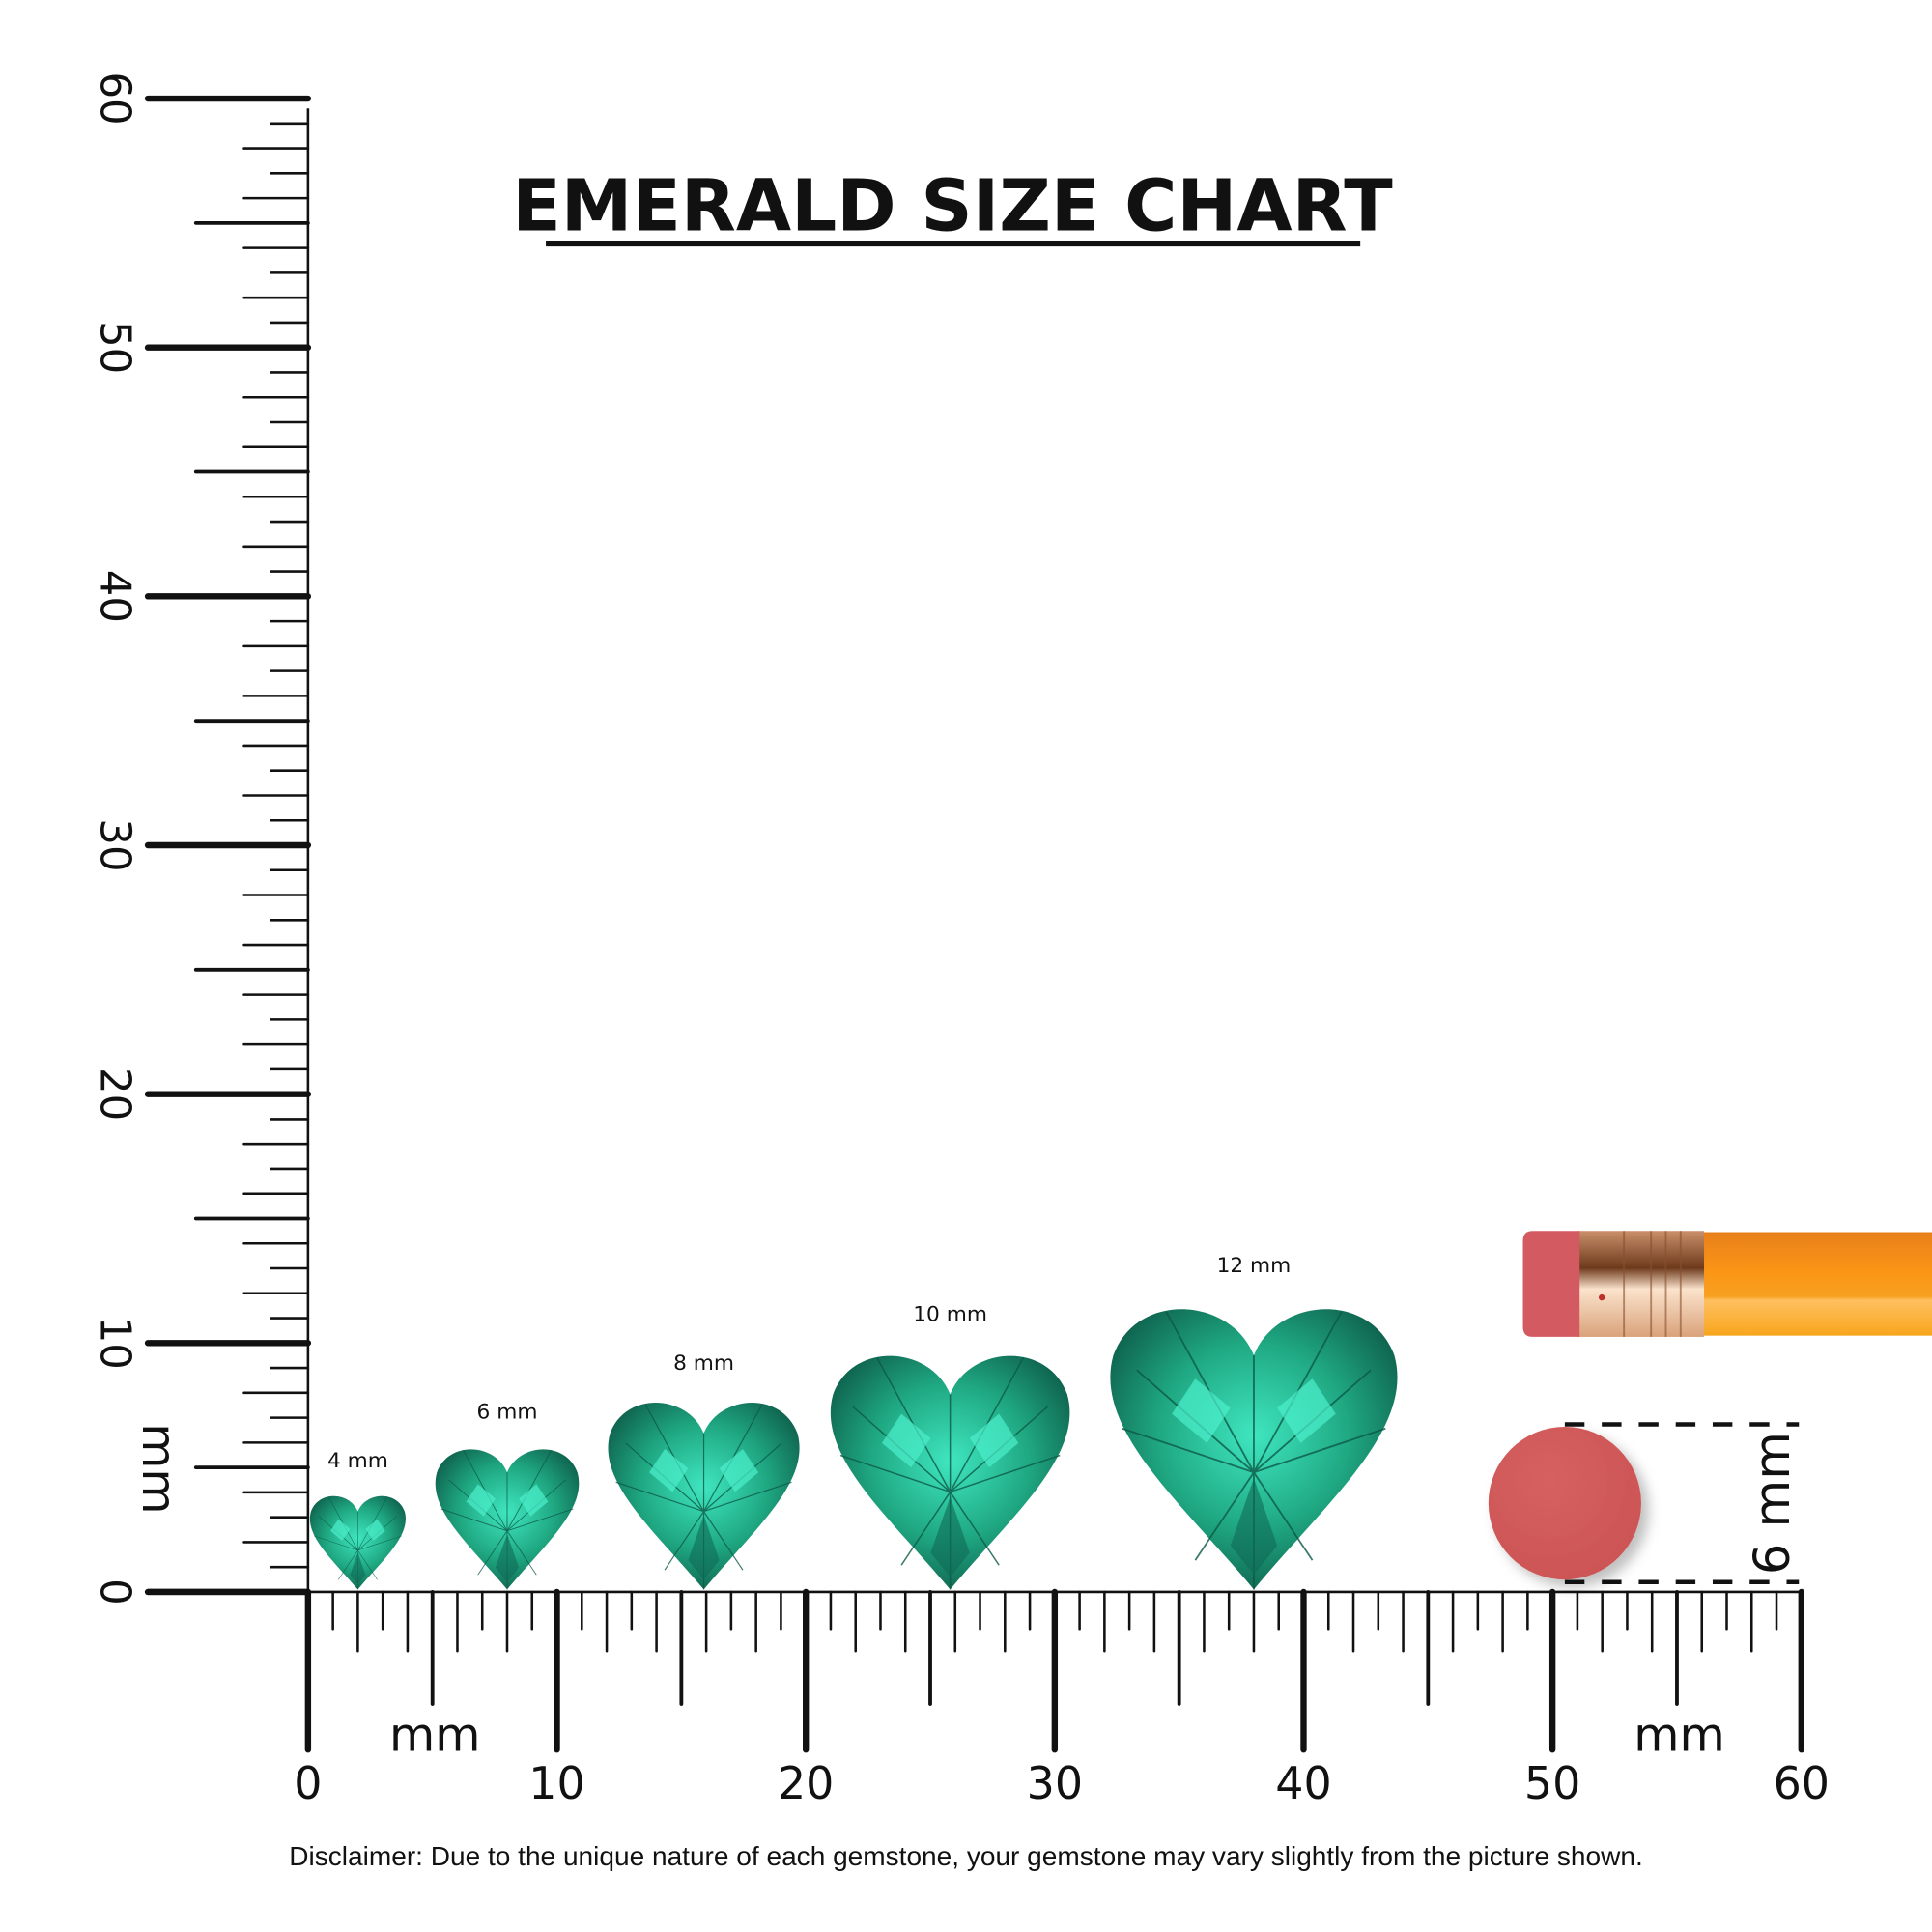 This screenshot has height=1932, width=1932. Describe the element at coordinates (806, 1783) in the screenshot. I see `x-tick-label: 20` at that location.